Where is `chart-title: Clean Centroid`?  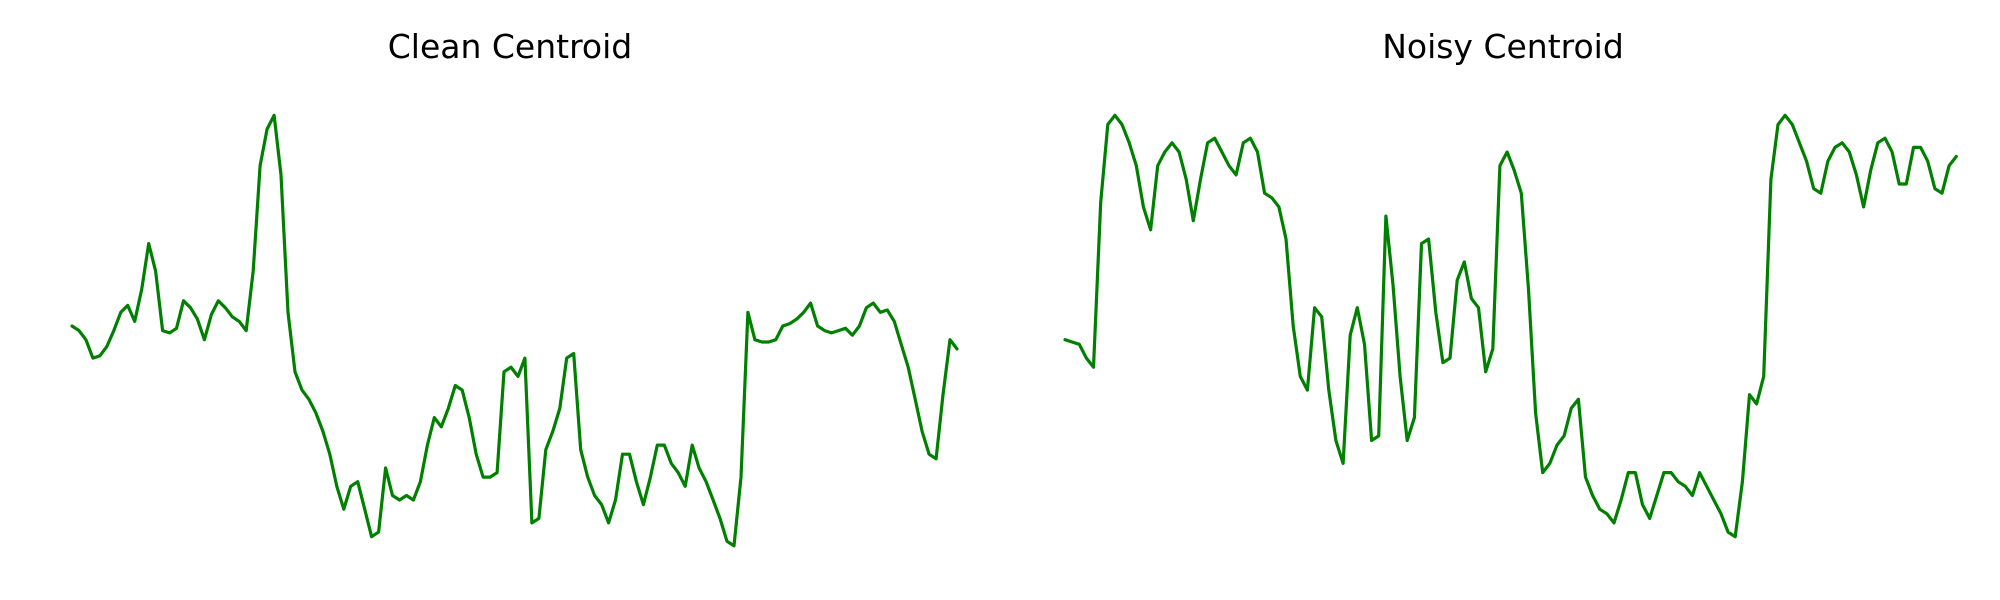 chart-title: Clean Centroid is located at coordinates (510, 46).